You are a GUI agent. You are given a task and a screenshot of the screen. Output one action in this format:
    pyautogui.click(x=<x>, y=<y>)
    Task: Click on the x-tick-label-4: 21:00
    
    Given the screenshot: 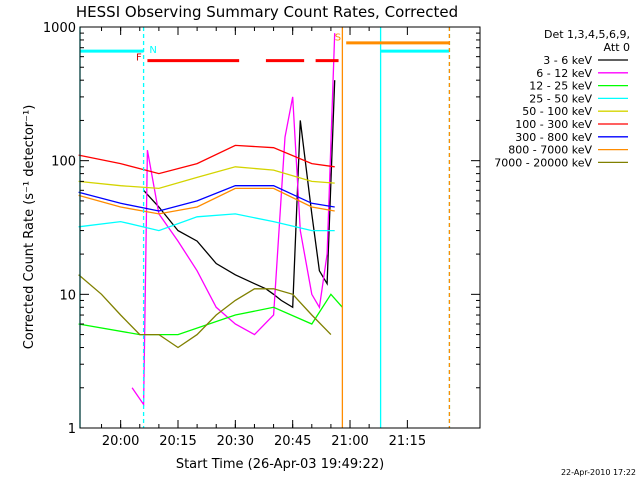 What is the action you would take?
    pyautogui.click(x=349, y=441)
    